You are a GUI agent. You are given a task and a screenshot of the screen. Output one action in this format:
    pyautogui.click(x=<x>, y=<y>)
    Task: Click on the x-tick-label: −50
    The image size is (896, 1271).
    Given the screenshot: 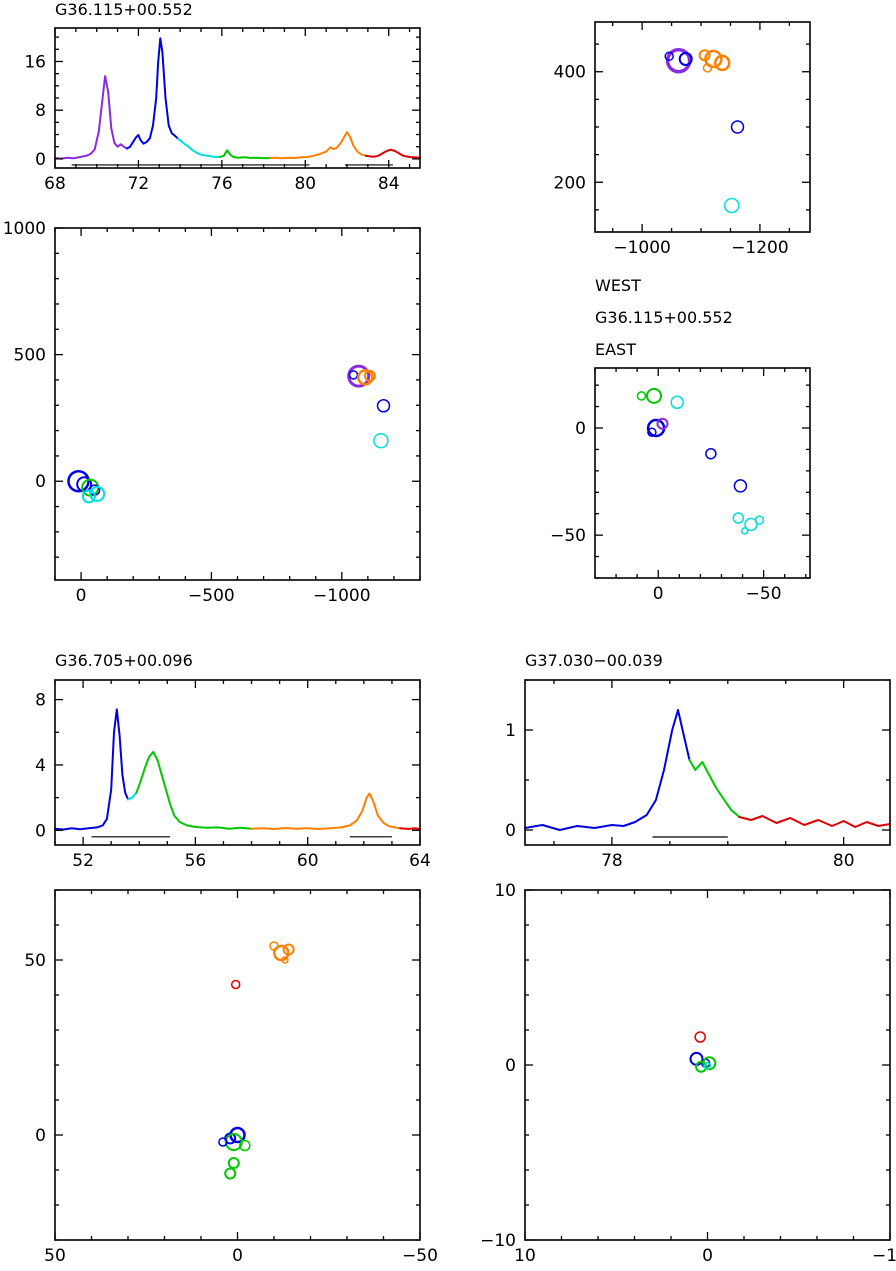 What is the action you would take?
    pyautogui.click(x=420, y=1256)
    